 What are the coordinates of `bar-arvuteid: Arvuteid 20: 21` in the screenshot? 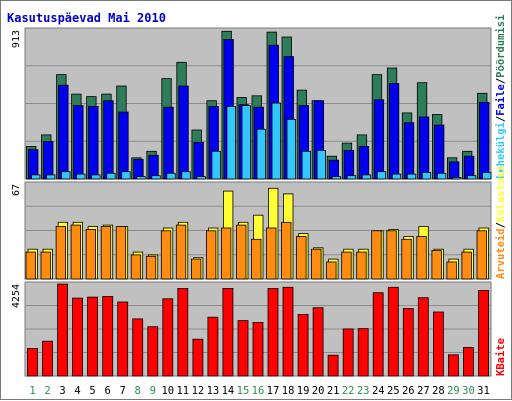 It's located at (316, 264).